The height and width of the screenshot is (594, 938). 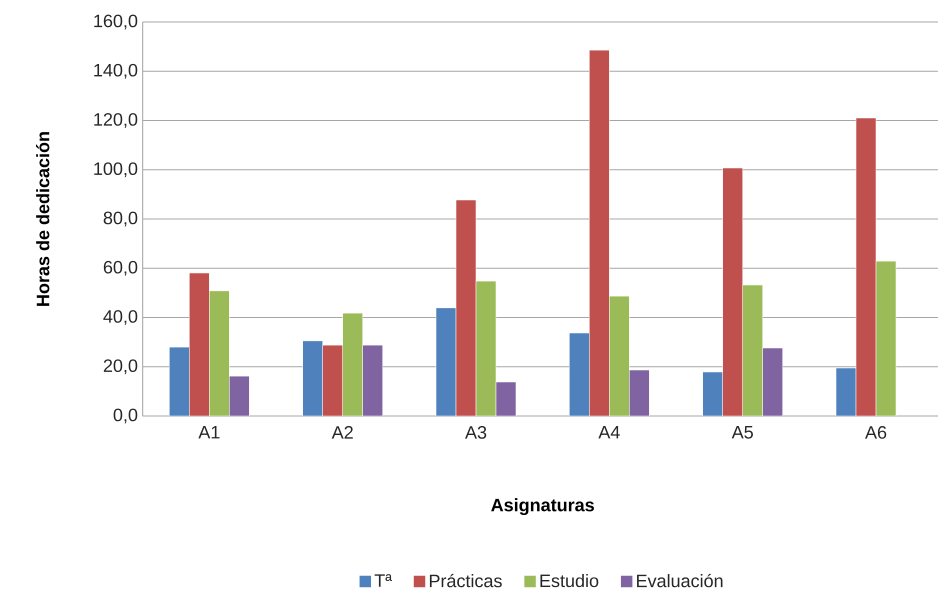 What do you see at coordinates (569, 581) in the screenshot?
I see `legend-label: Estudio` at bounding box center [569, 581].